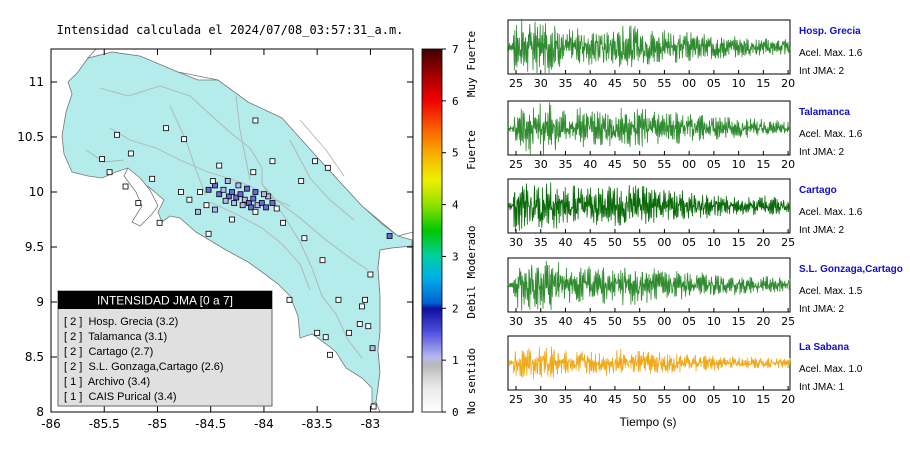  Describe the element at coordinates (831, 291) in the screenshot. I see `waveform-accel-label: Acel. Max. 1.5` at that location.